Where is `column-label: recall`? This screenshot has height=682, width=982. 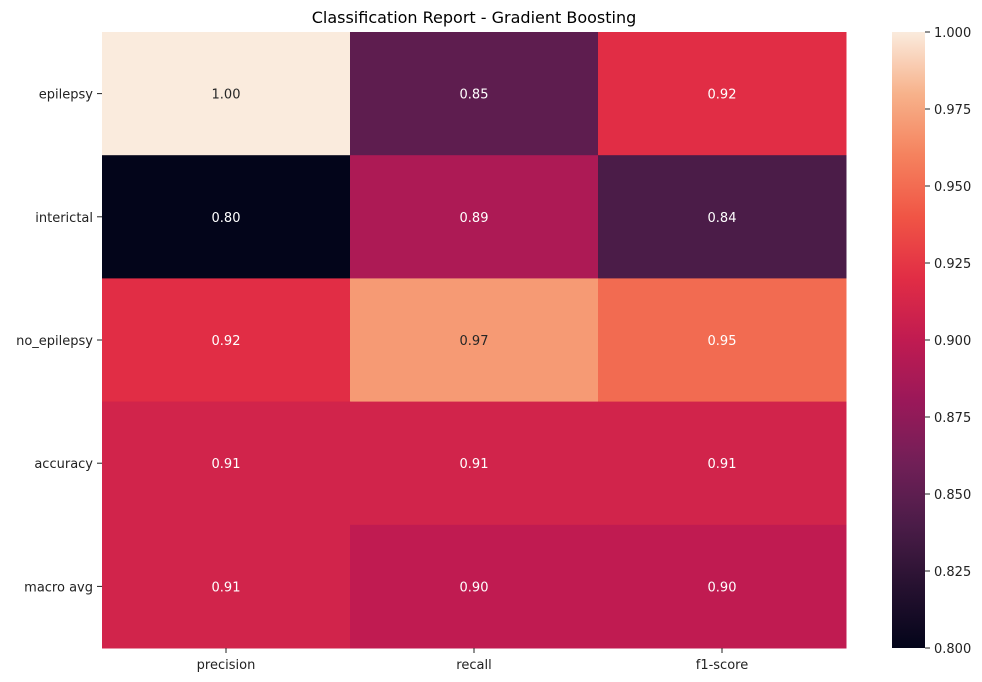 column-label: recall is located at coordinates (473, 665).